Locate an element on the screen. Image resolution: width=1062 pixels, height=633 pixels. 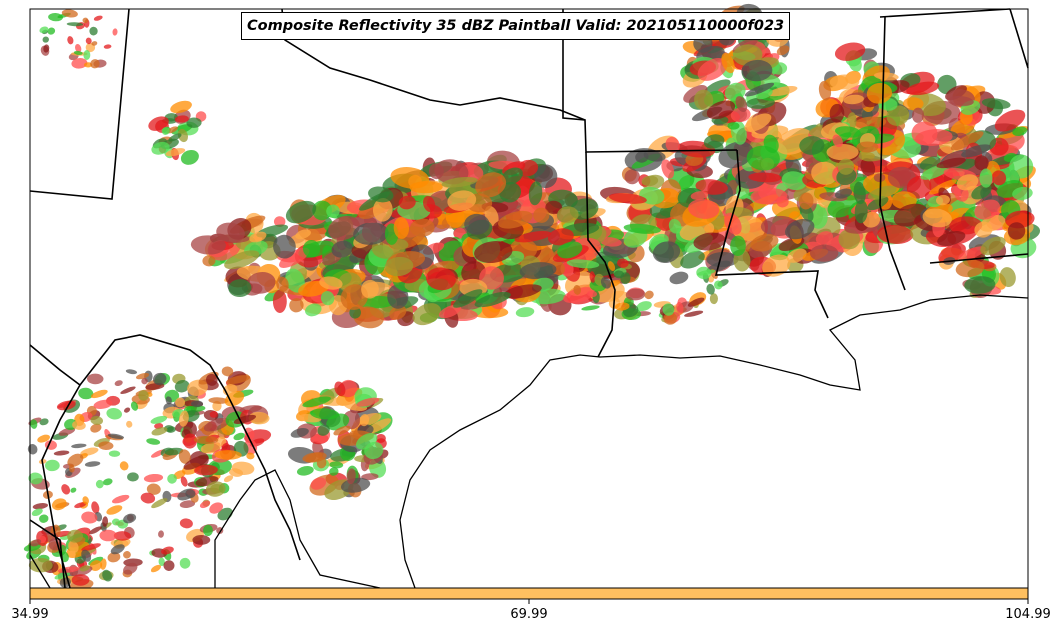
colorbar-tick-label: 34.99 is located at coordinates (30, 614).